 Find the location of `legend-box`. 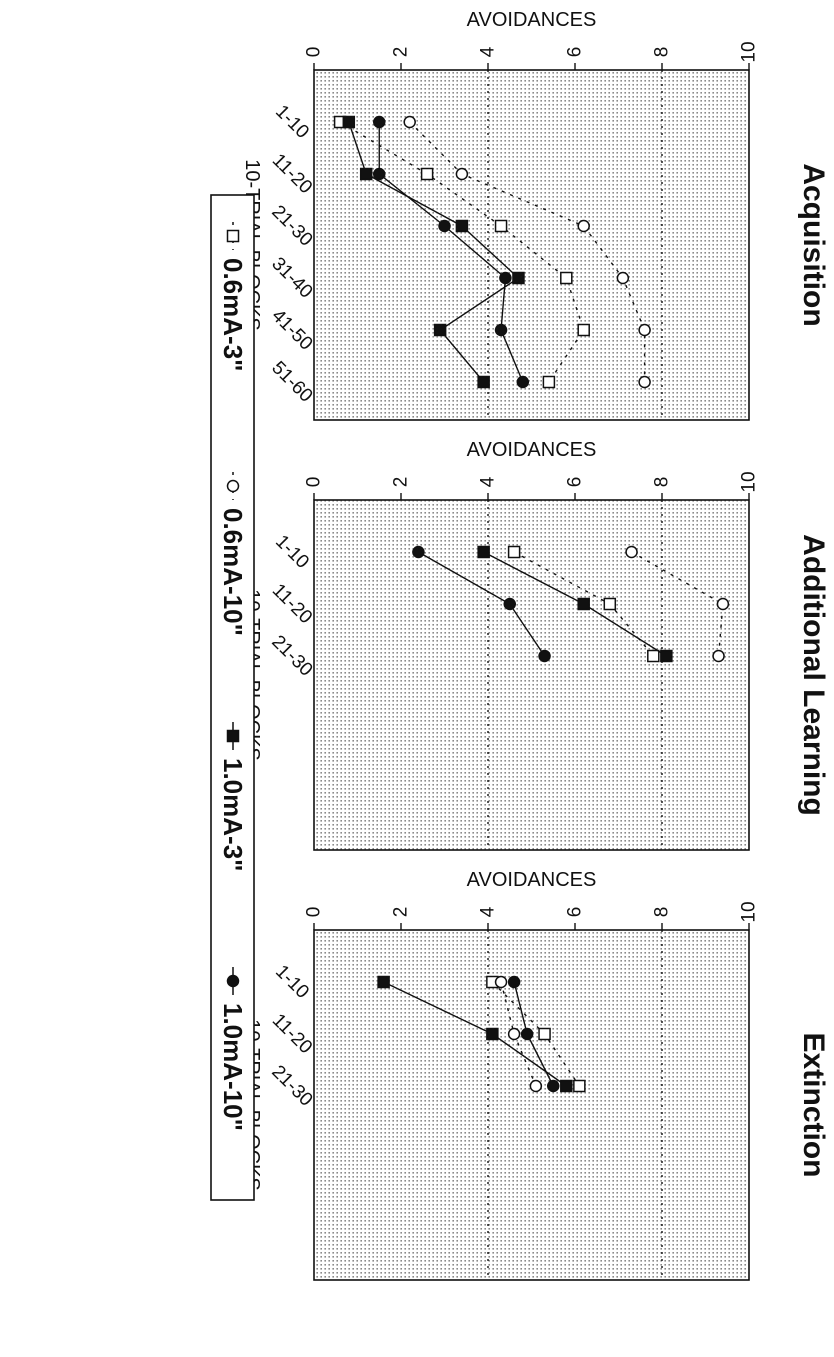

legend-box is located at coordinates (232, 697).